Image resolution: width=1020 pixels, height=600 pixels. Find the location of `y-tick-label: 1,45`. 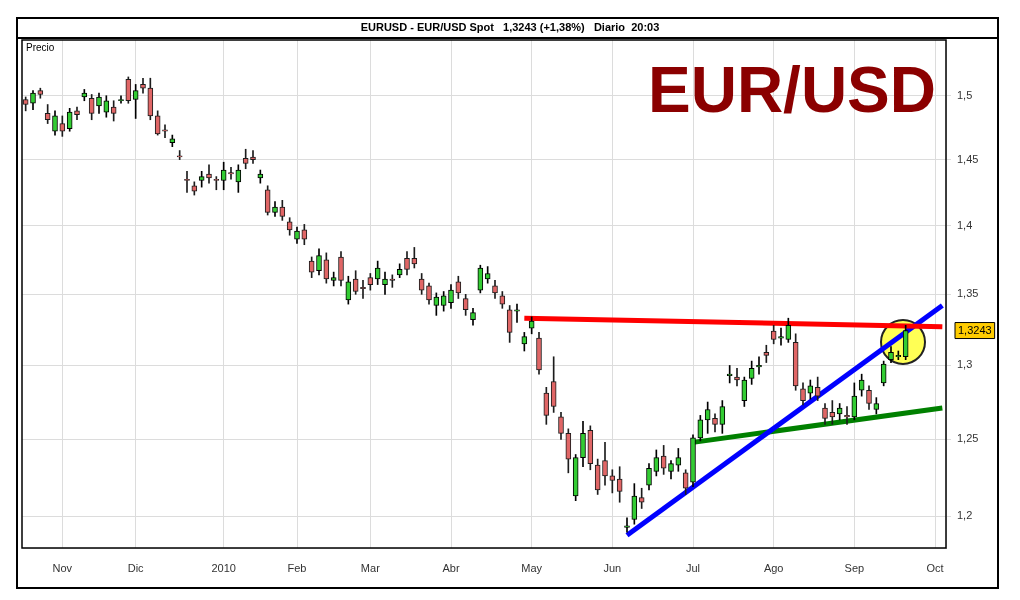

y-tick-label: 1,45 is located at coordinates (968, 158).